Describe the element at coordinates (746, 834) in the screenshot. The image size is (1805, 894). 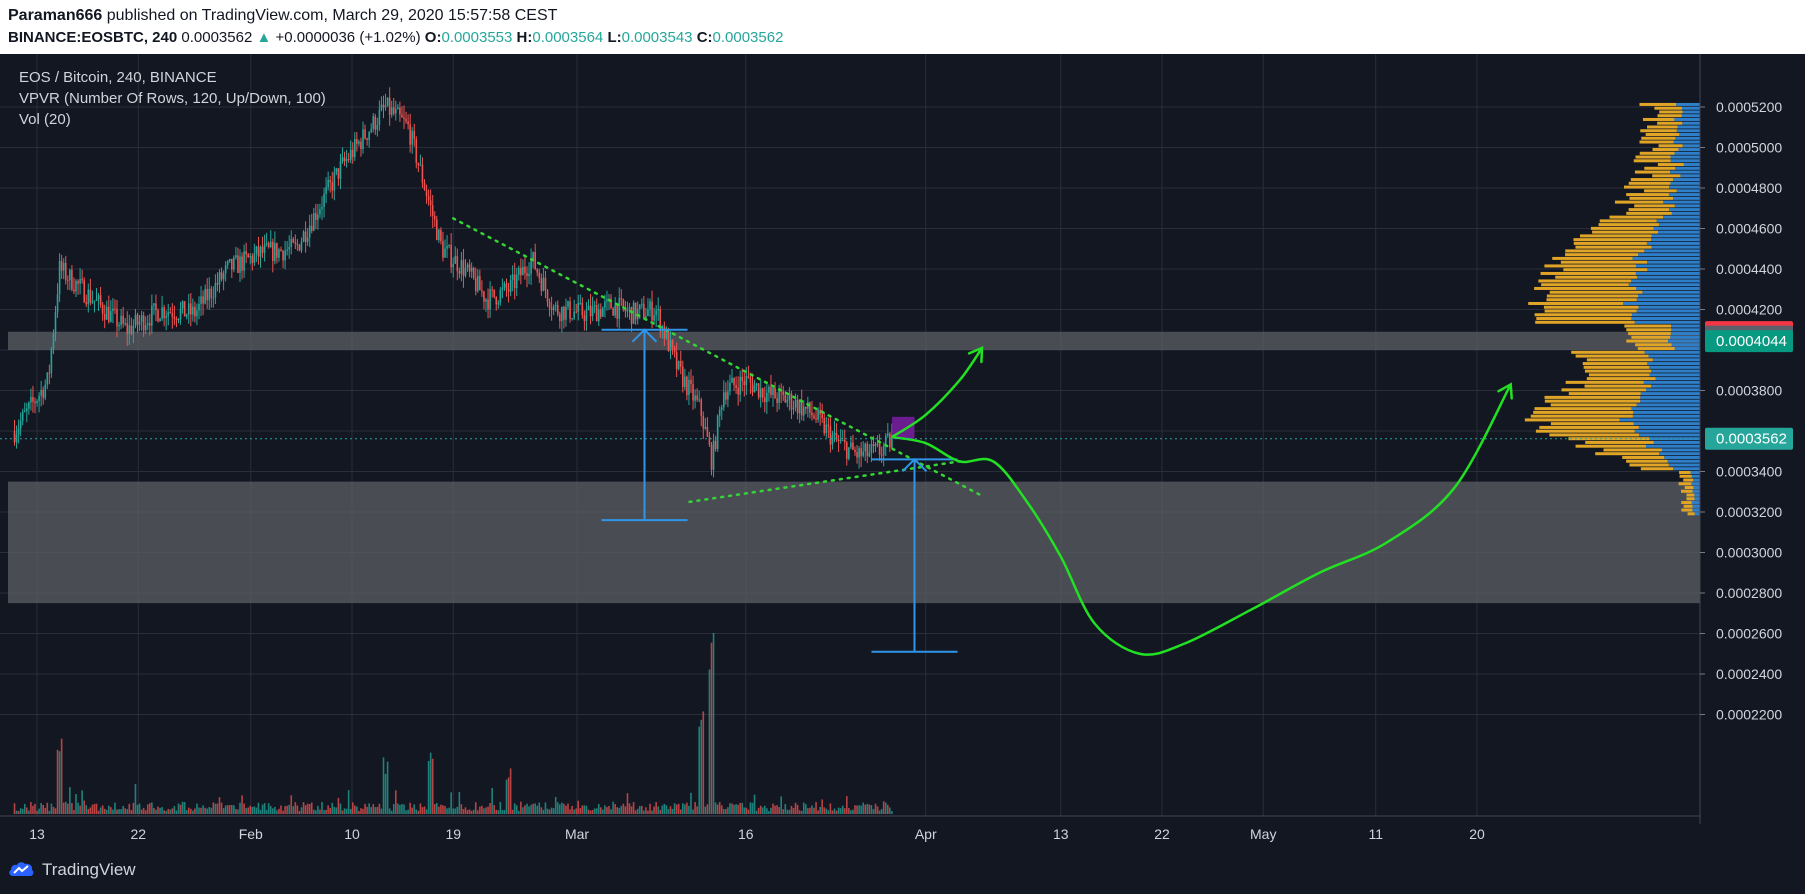
I see `time-tick-label: 16` at that location.